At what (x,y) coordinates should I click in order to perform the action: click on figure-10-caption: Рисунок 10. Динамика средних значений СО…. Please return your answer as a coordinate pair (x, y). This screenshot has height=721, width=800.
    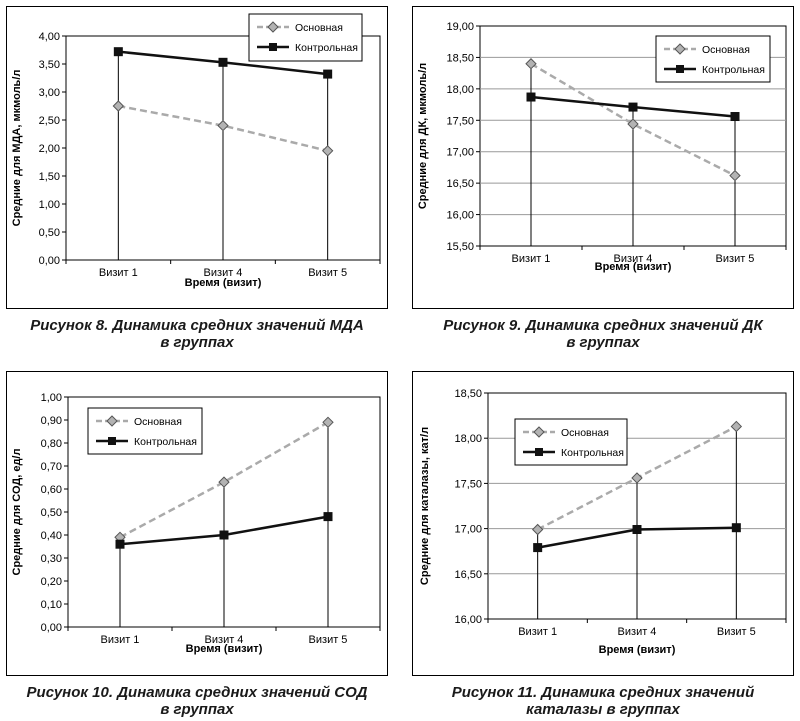
    Looking at the image, I should click on (197, 701).